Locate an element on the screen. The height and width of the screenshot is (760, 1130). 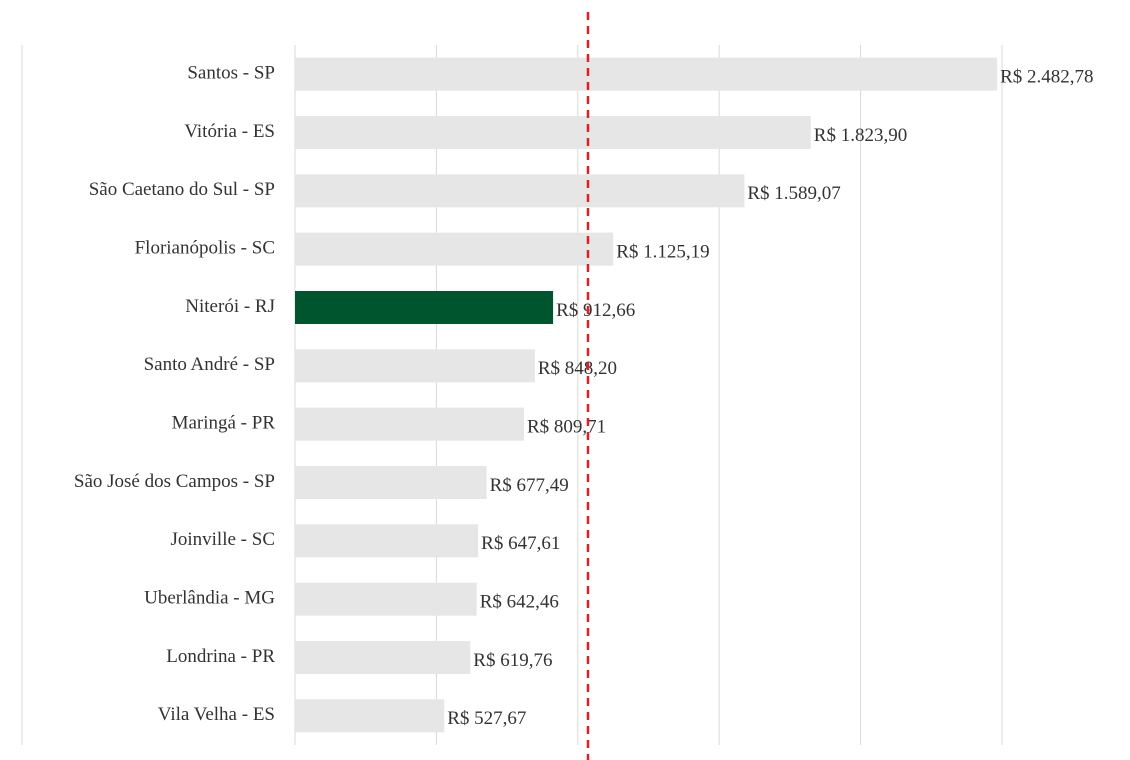
y-tick-label: Florianópolis - SC is located at coordinates (205, 248).